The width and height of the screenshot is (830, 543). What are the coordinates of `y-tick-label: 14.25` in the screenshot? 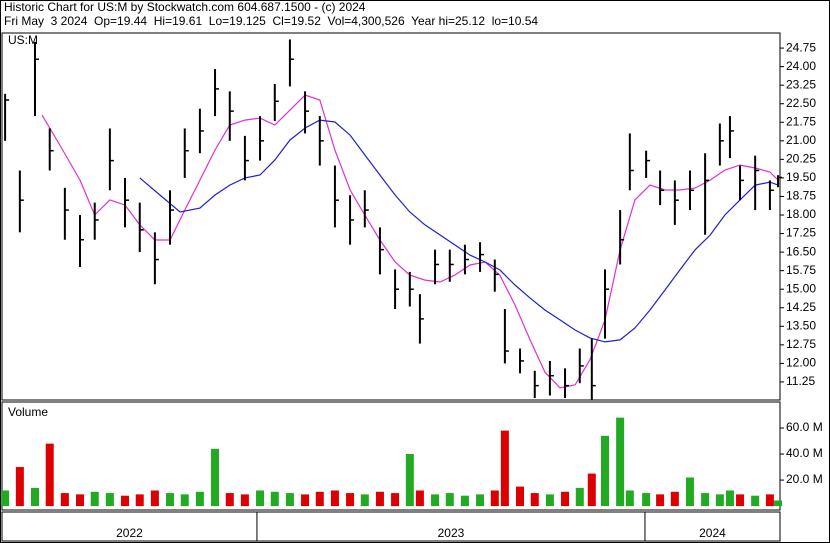 It's located at (801, 307).